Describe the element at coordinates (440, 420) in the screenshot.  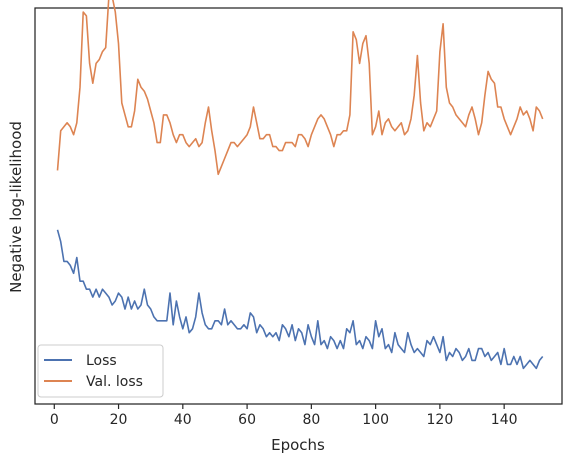
I see `x-tick-label: 120` at that location.